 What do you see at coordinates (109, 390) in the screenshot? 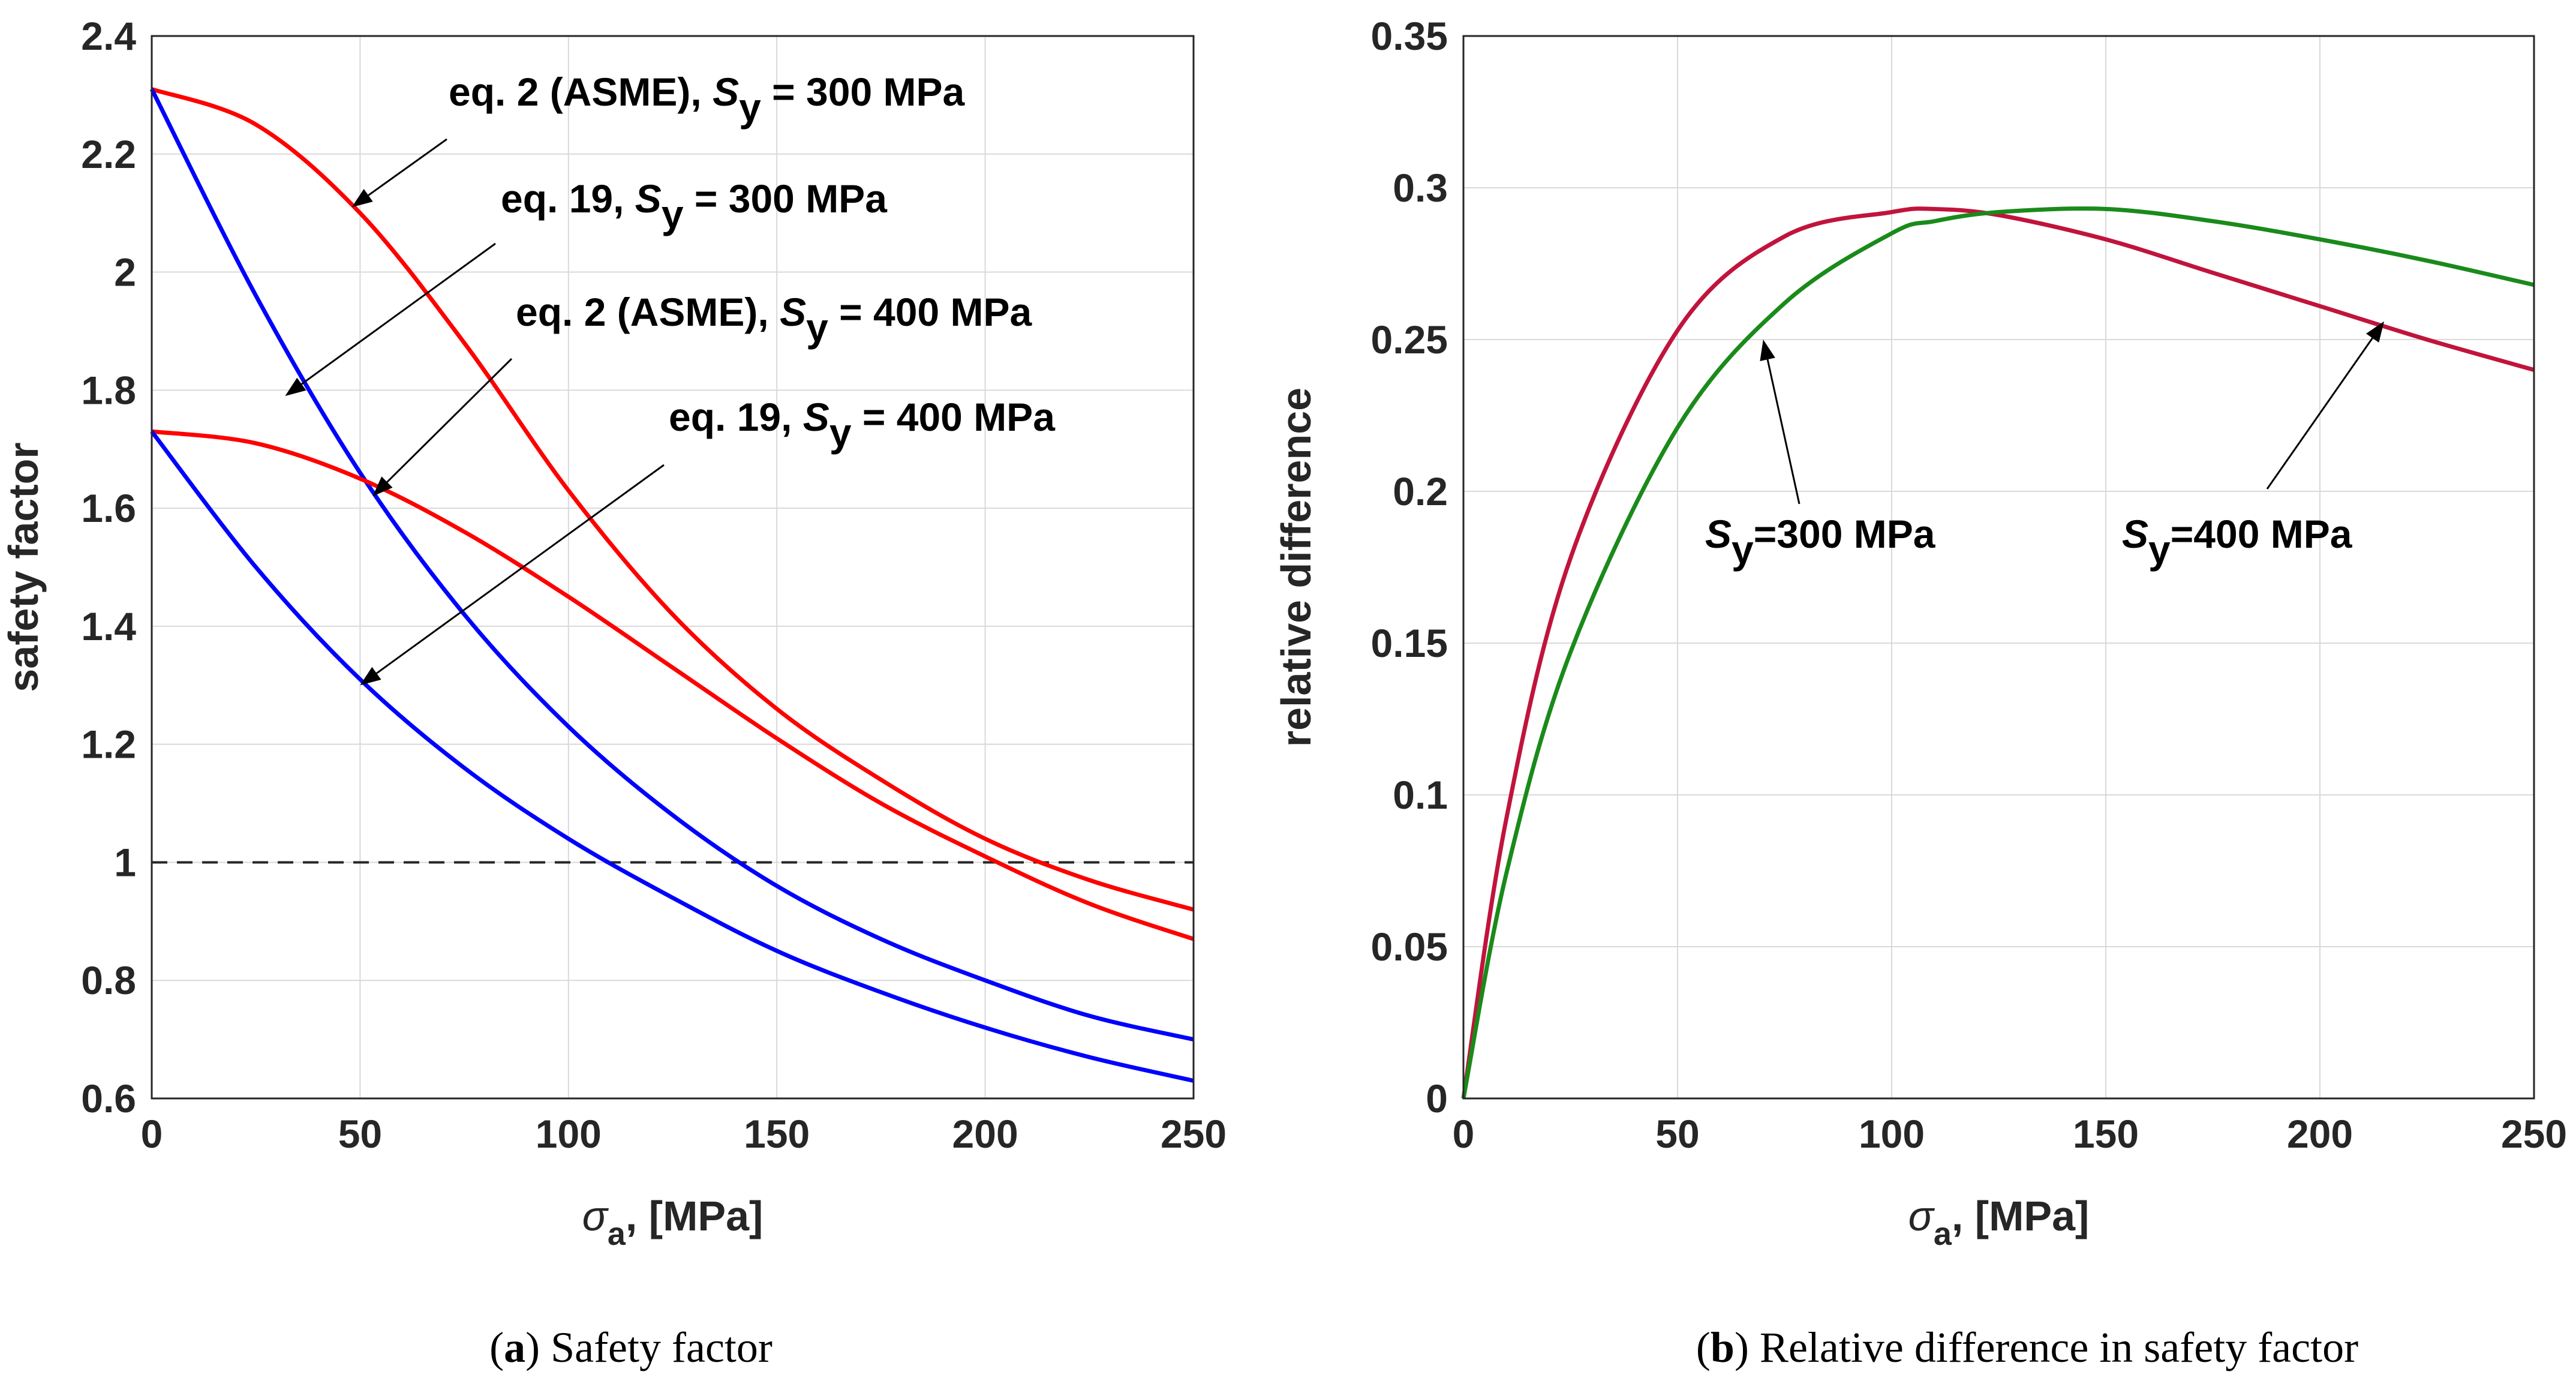
I see `panel-a-y-tick-1-8: 1.8` at bounding box center [109, 390].